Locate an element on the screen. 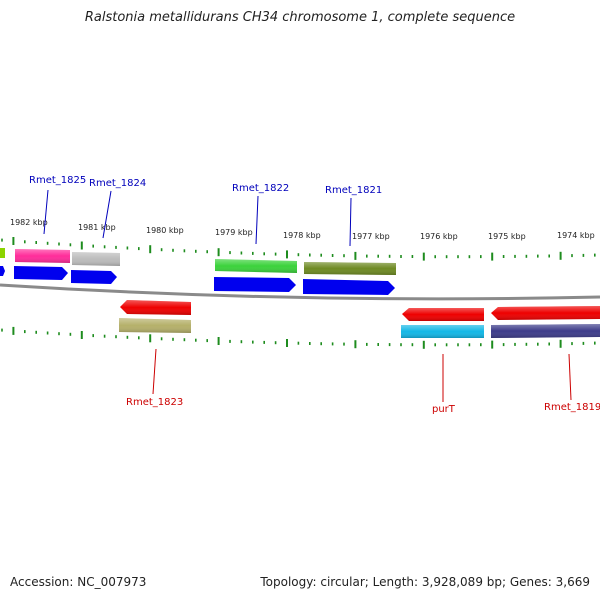  kbp-label: 1976 kbp is located at coordinates (439, 236).